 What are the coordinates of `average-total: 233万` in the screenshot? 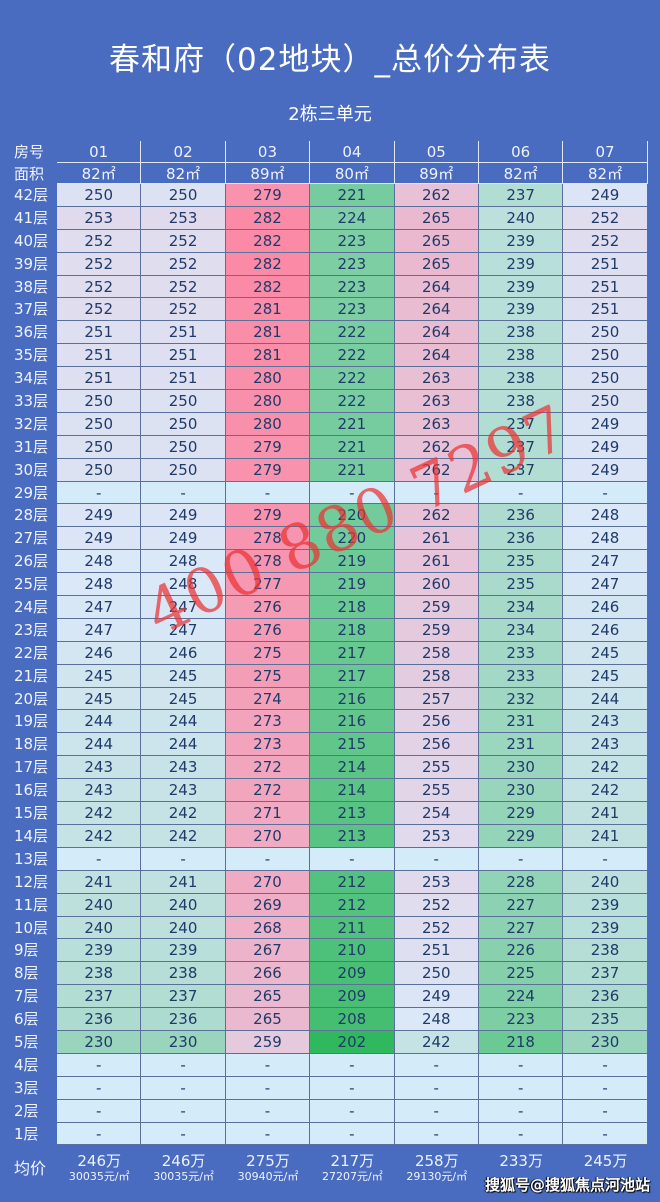 It's located at (521, 1161).